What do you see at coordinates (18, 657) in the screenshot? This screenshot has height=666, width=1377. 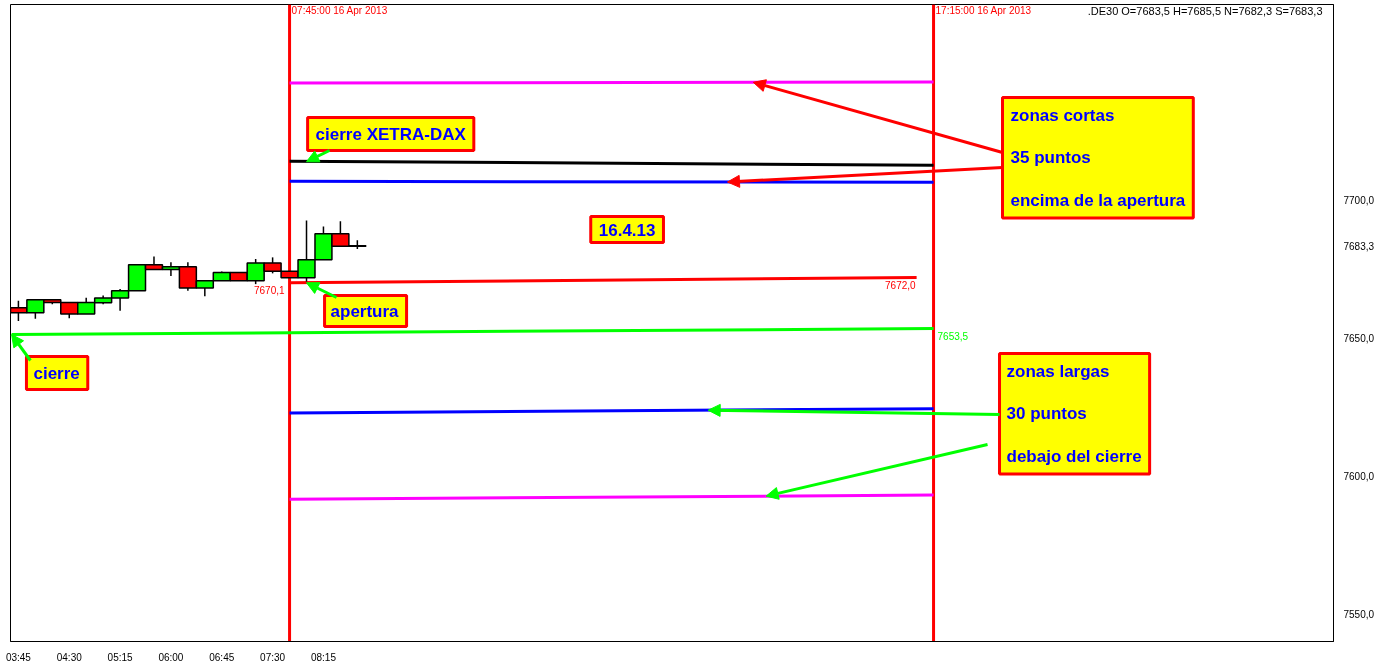 I see `x-tick-label: 03:45` at bounding box center [18, 657].